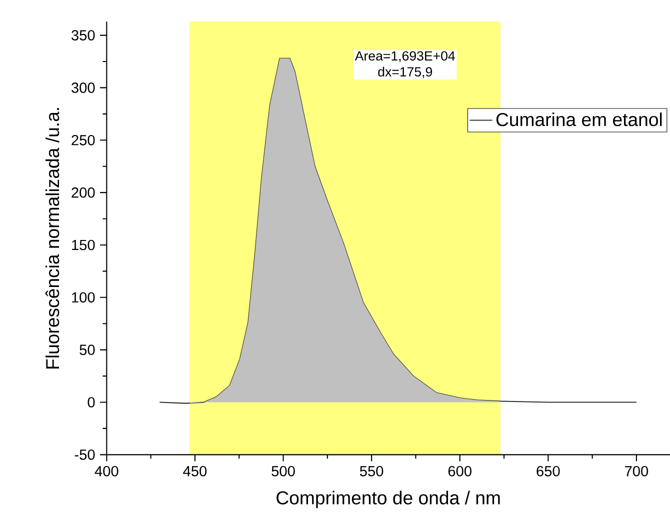 The image size is (670, 524). What do you see at coordinates (91, 402) in the screenshot?
I see `y-tick-label: 0` at bounding box center [91, 402].